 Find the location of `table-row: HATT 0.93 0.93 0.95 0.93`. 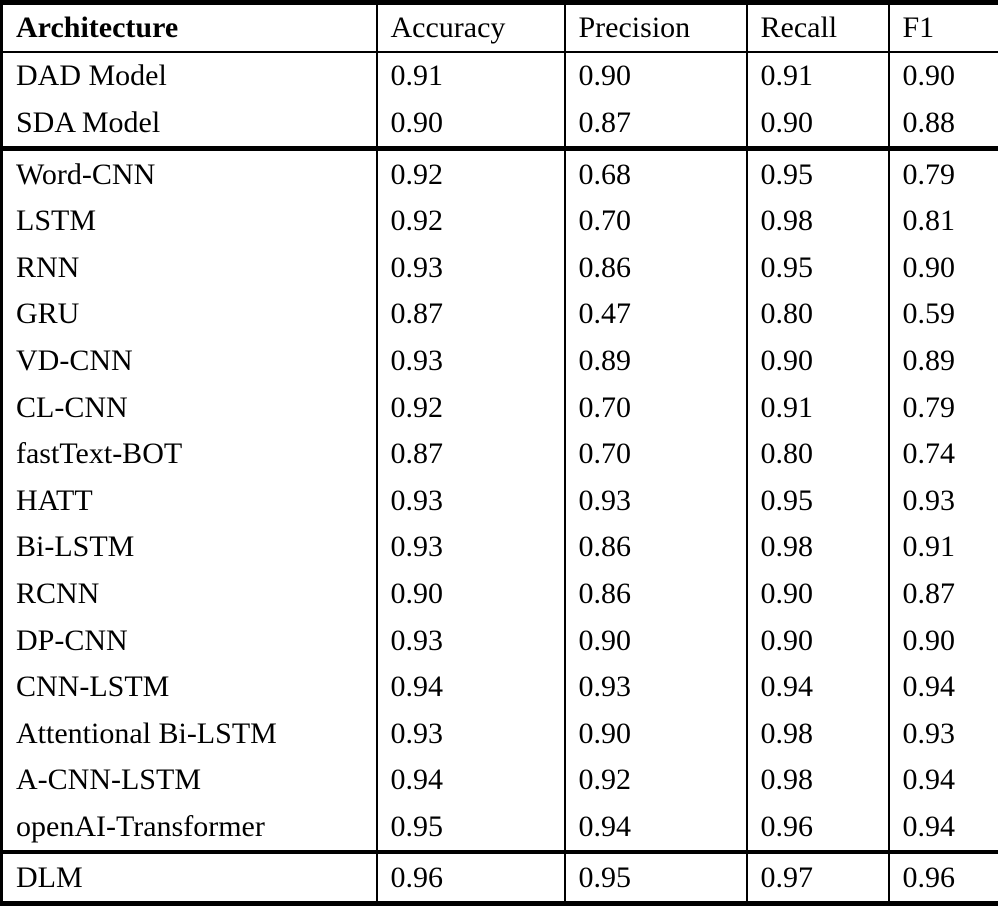

table-row: HATT 0.93 0.93 0.95 0.93 is located at coordinates (500, 501).